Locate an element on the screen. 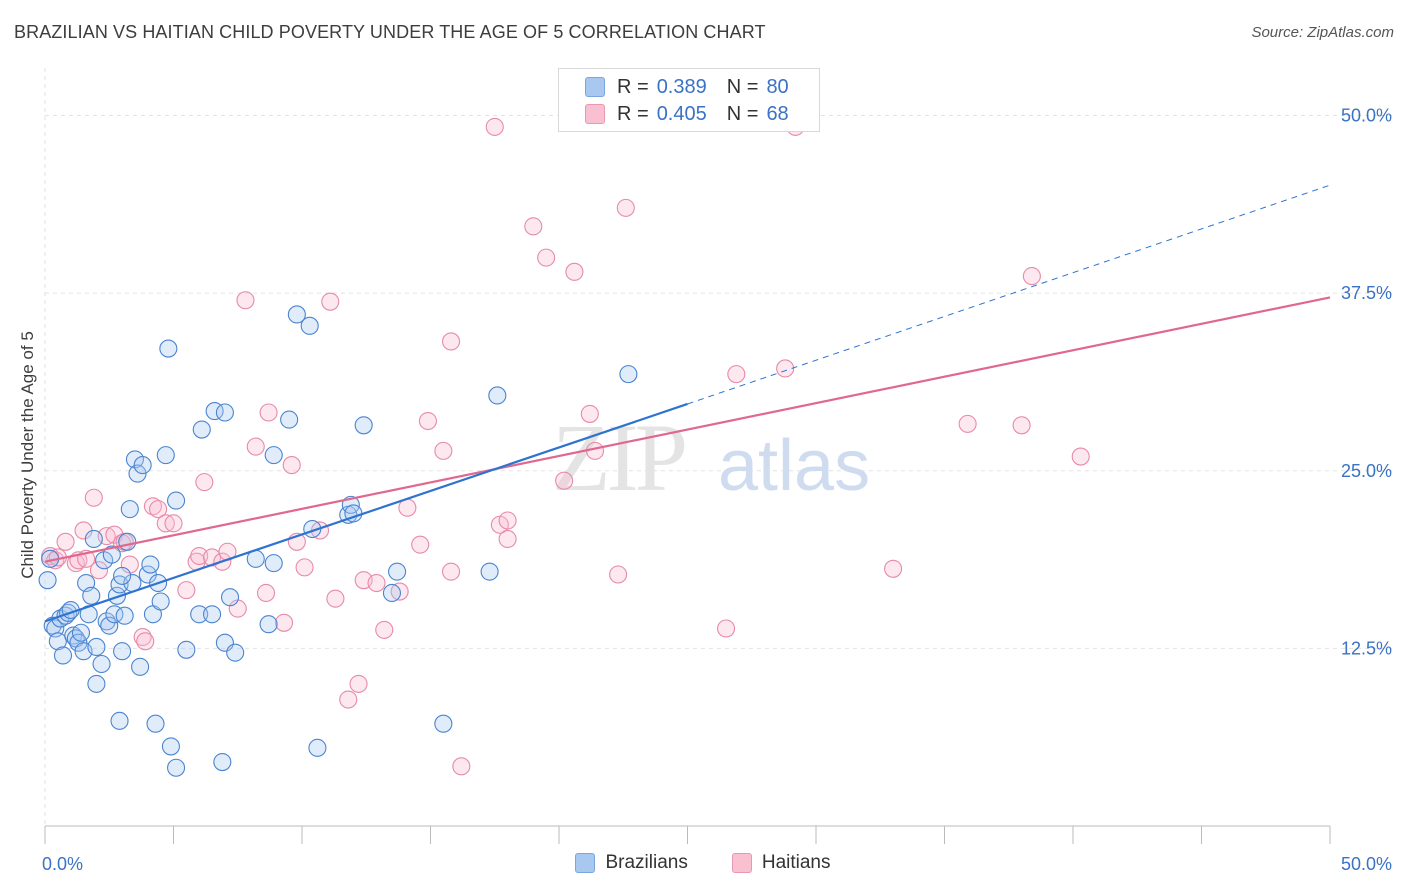  x-tick-label: 50.0% is located at coordinates (1366, 864).